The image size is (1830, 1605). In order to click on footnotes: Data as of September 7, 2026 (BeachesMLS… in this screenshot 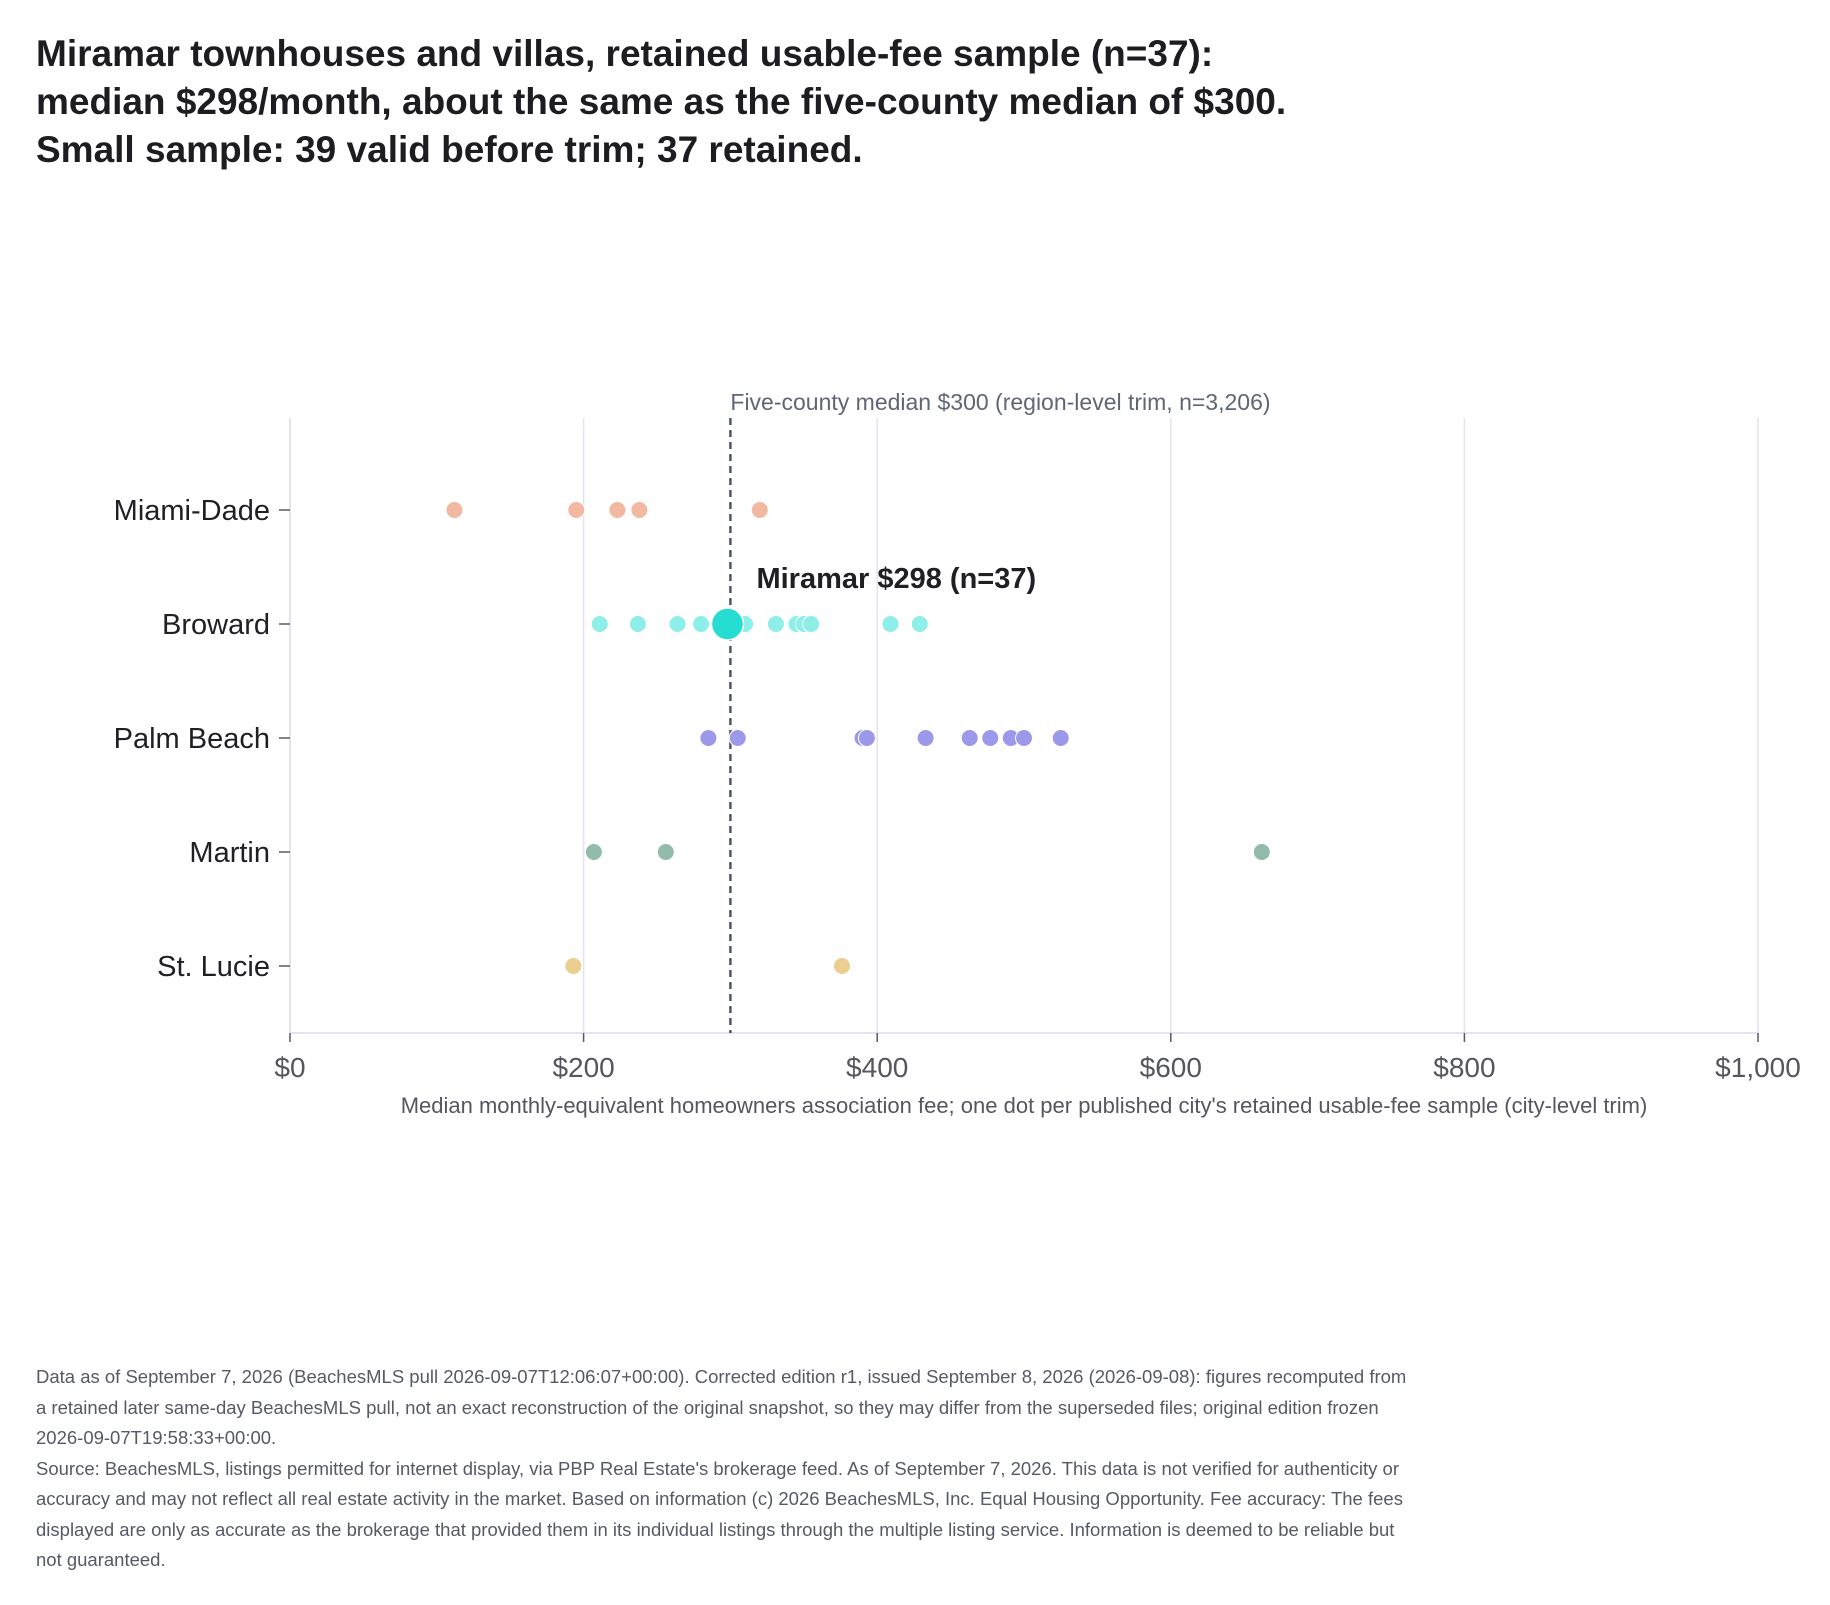, I will do `click(726, 1469)`.